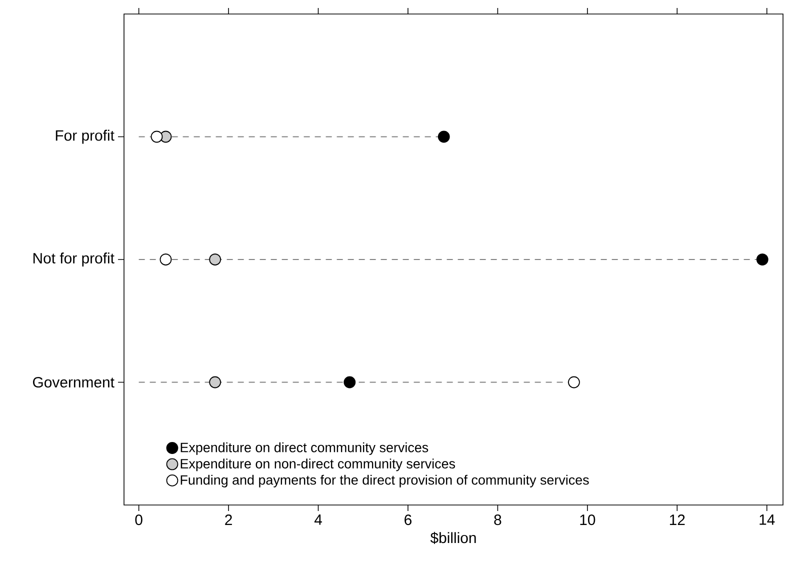 This screenshot has height=565, width=789. What do you see at coordinates (138, 520) in the screenshot?
I see `x-tick-label: 0` at bounding box center [138, 520].